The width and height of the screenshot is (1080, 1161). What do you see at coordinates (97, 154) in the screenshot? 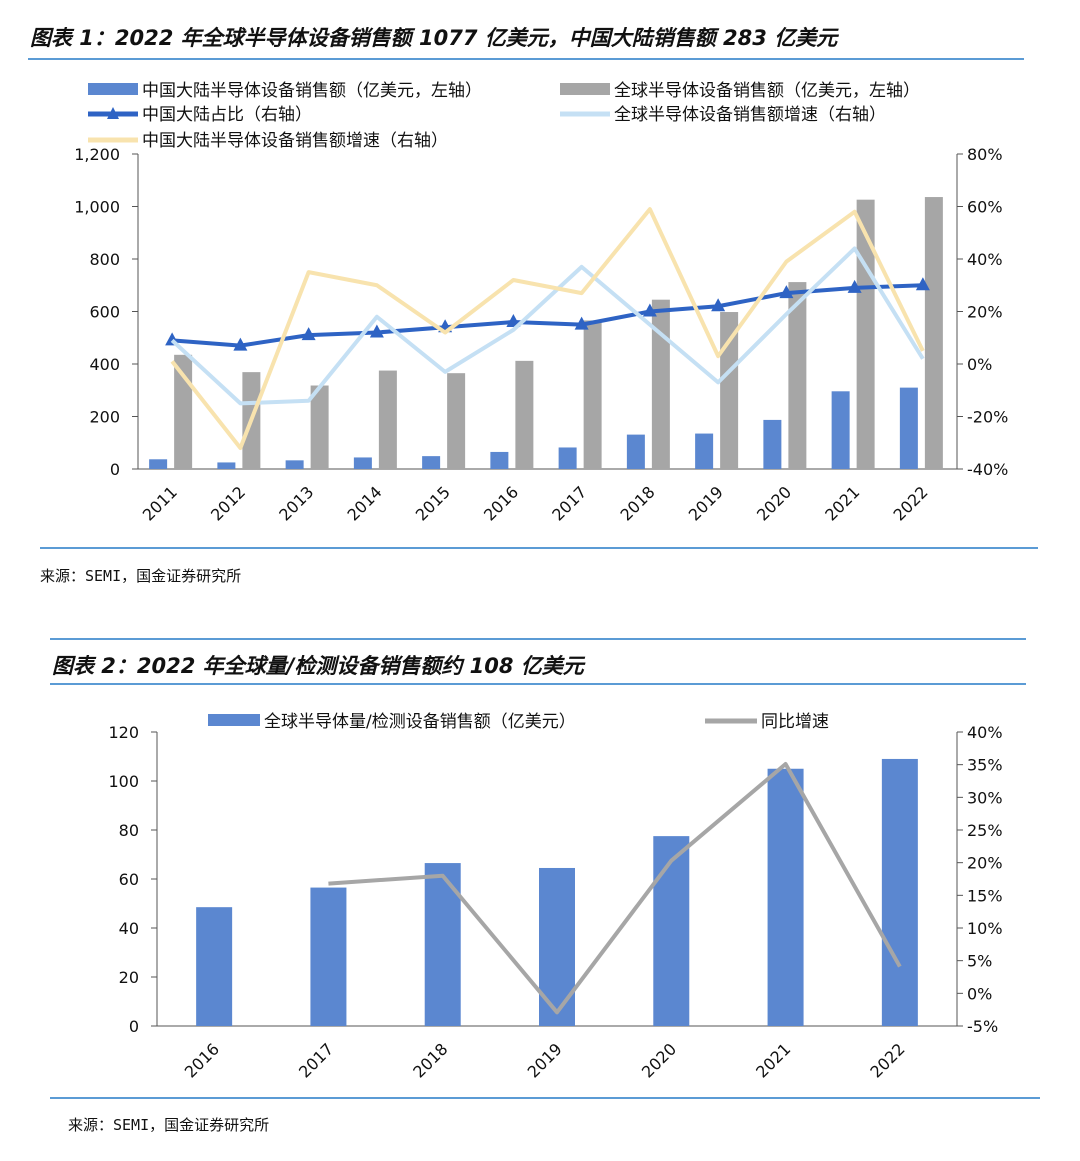
I see `left-tick-label: 1,200` at bounding box center [97, 154].